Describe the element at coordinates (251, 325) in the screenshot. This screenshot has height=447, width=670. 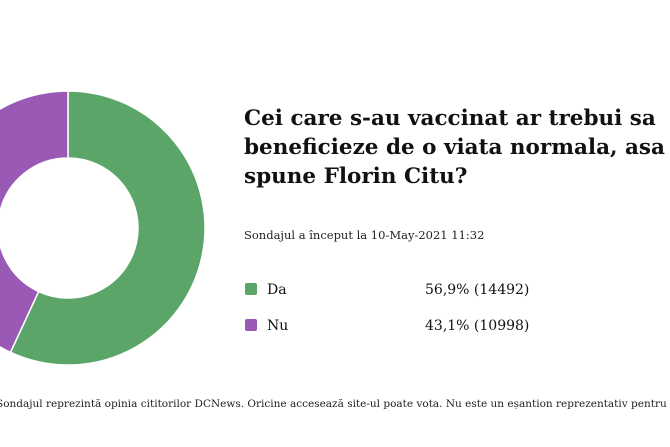
I see `legend-swatch-nu` at that location.